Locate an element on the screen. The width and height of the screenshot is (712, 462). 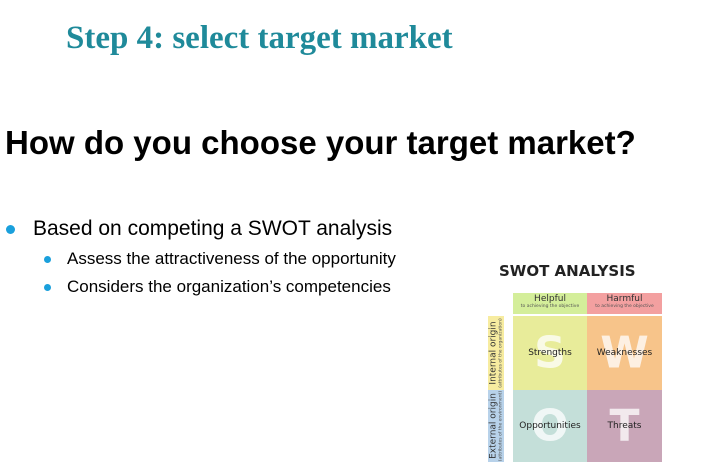
swot-quadrant-threats: T Threats is located at coordinates (624, 426).